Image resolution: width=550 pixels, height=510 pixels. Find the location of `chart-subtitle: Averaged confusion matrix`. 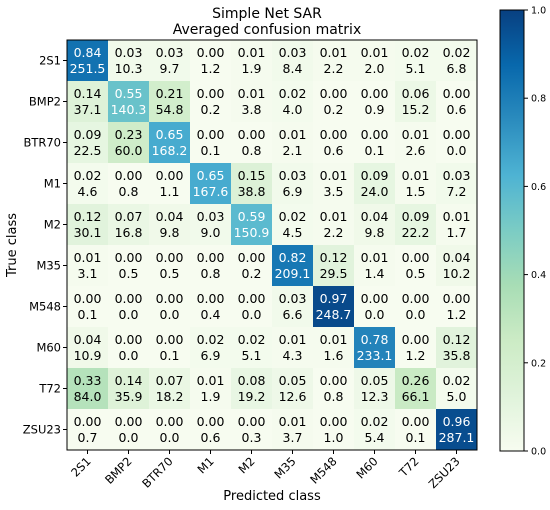

chart-subtitle: Averaged confusion matrix is located at coordinates (267, 30).